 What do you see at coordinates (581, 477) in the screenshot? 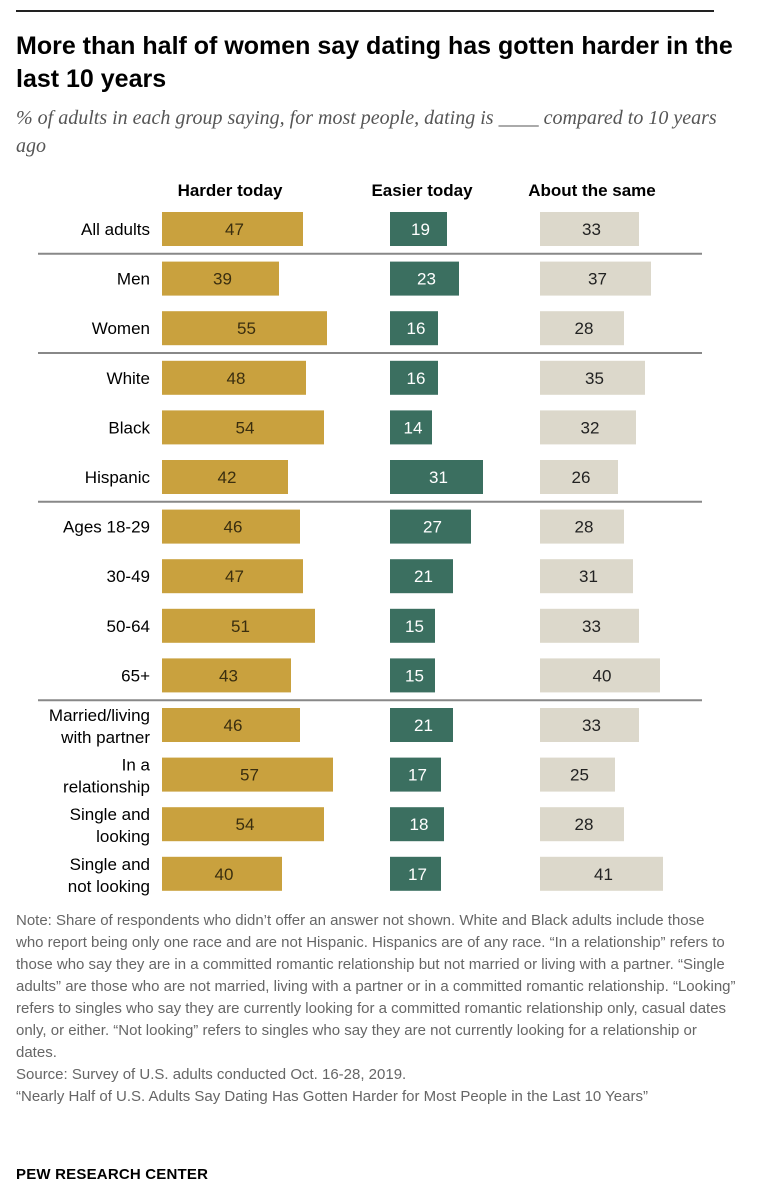
I see `bar-value-about-the-same: 26` at bounding box center [581, 477].